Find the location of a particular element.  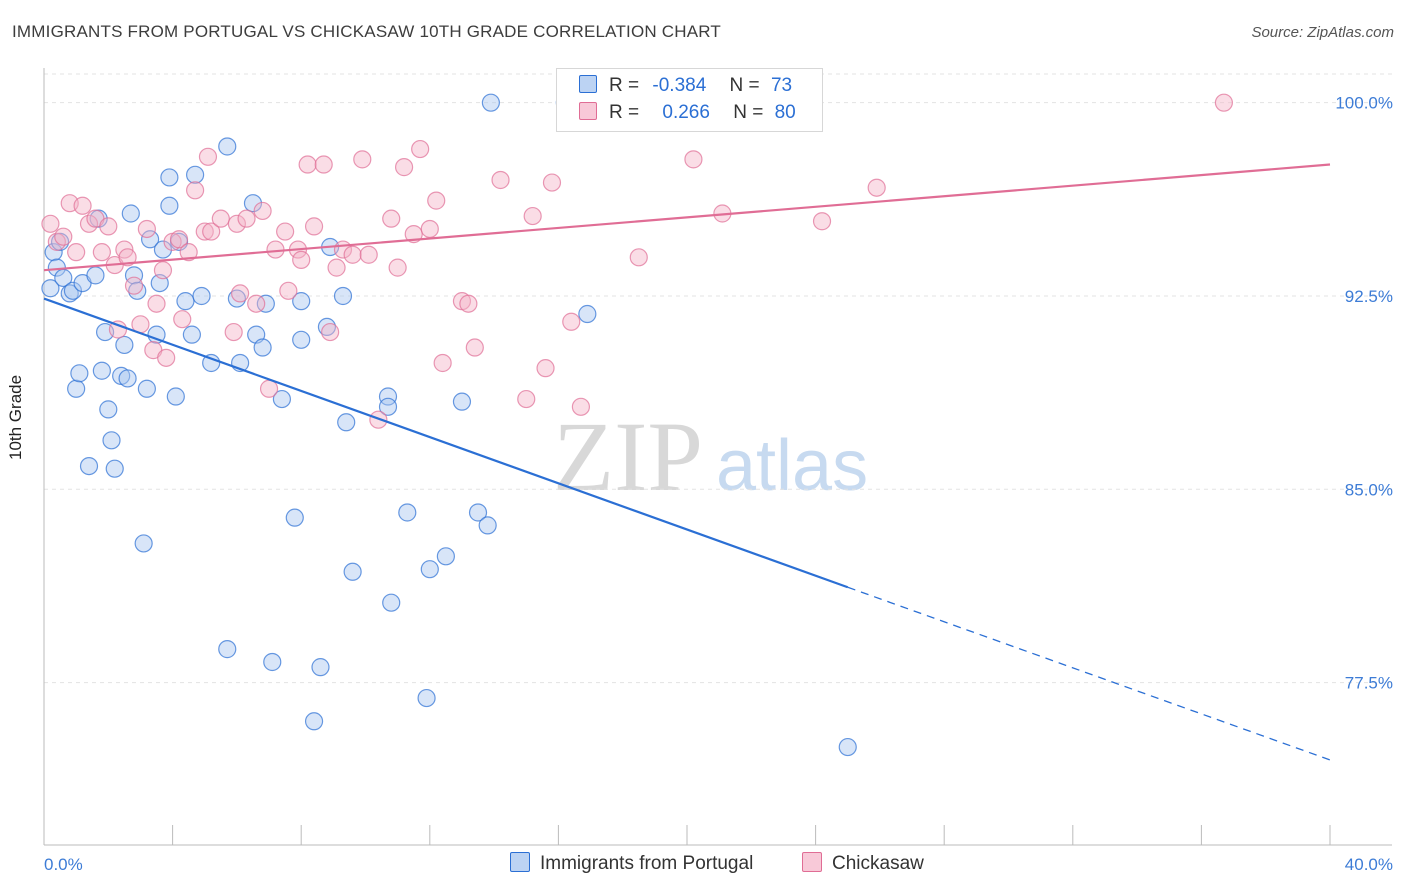

legend-row-portugal: R = -0.384 N = 73 is located at coordinates (685, 86).